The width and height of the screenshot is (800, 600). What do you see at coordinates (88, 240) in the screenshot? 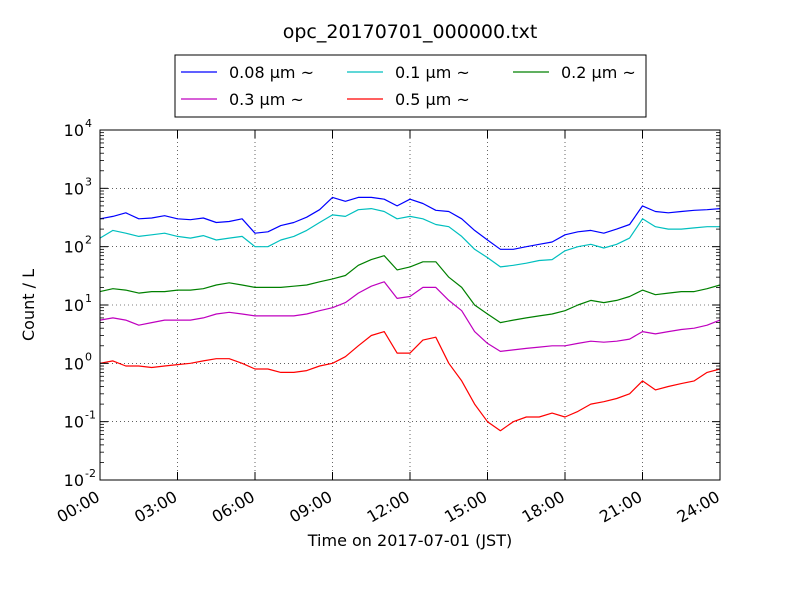
I see `y-tick-exponent: 2` at bounding box center [88, 240].